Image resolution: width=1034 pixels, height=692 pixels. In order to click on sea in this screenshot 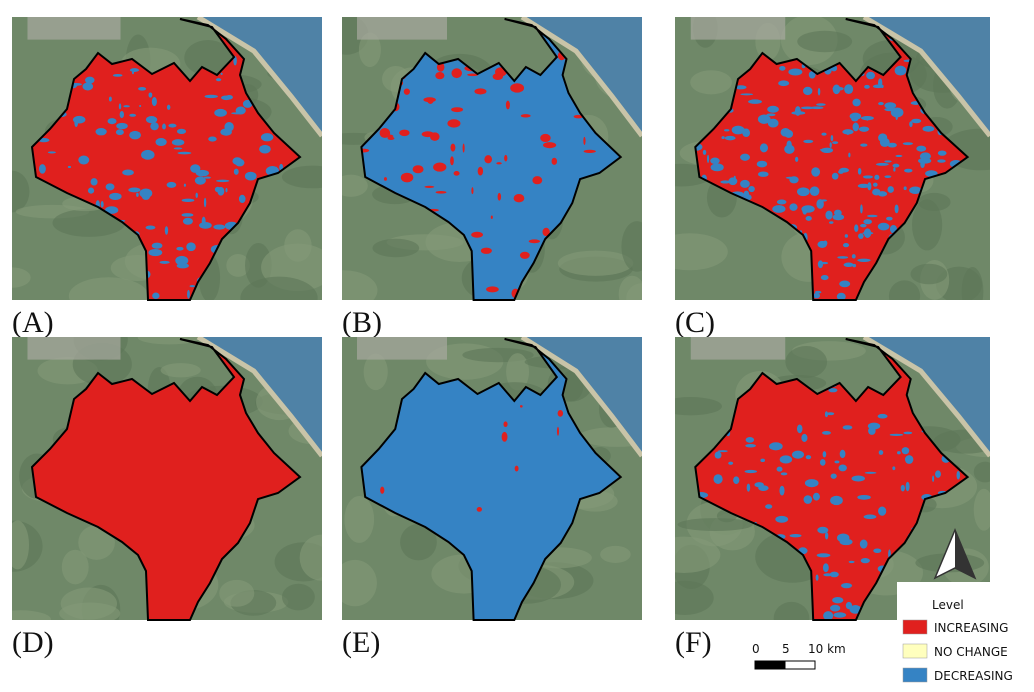, I will do `click(582, 76)`.